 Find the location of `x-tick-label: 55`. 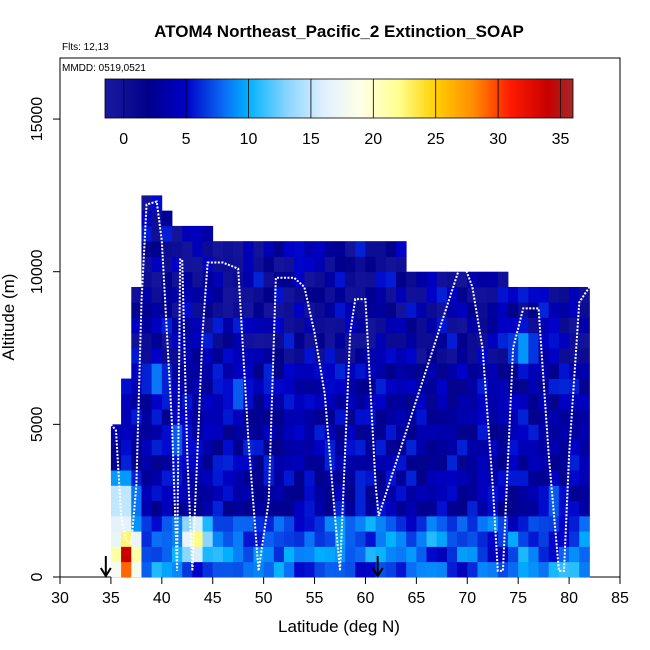

x-tick-label: 55 is located at coordinates (315, 598).